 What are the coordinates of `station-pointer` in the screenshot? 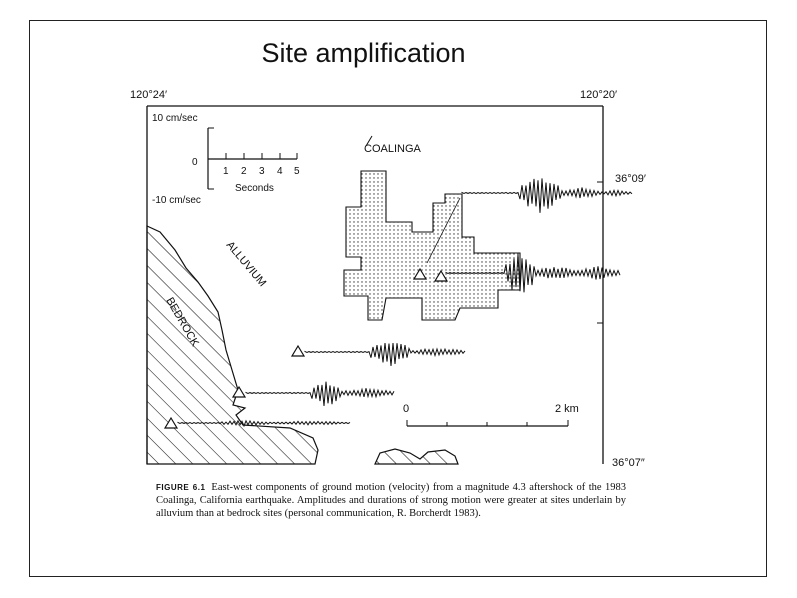 It's located at (443, 230).